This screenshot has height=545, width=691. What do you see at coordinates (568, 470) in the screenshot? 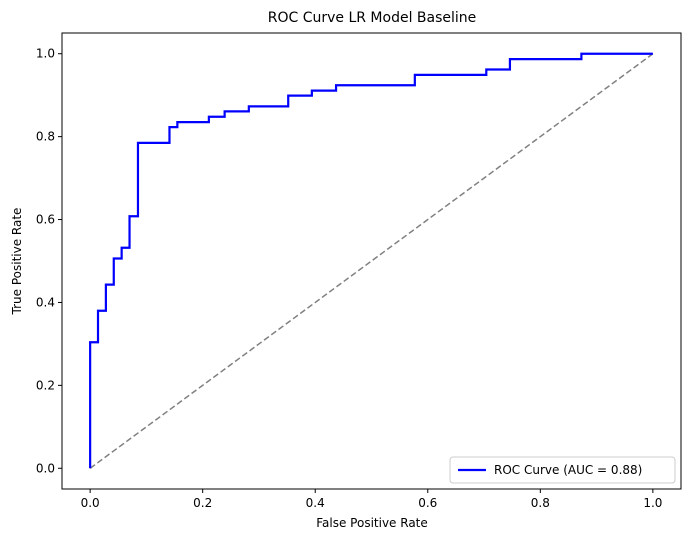
I see `legend-label: ROC Curve (AUC = 0.88)` at bounding box center [568, 470].